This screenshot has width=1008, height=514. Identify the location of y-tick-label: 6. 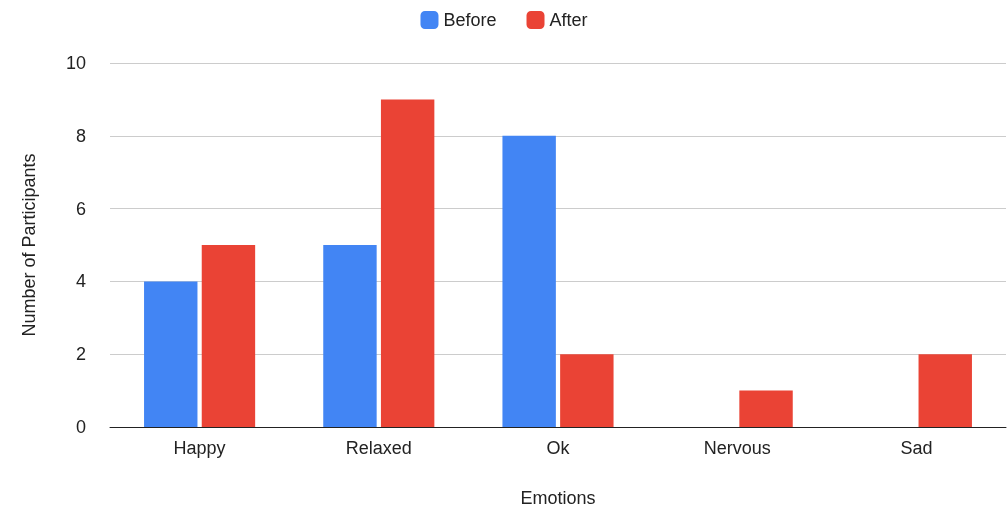
(80, 208).